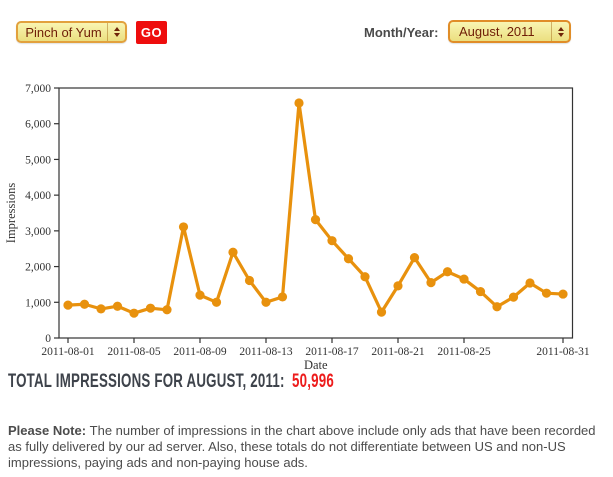  I want to click on svg-text: 4,000, so click(38, 196).